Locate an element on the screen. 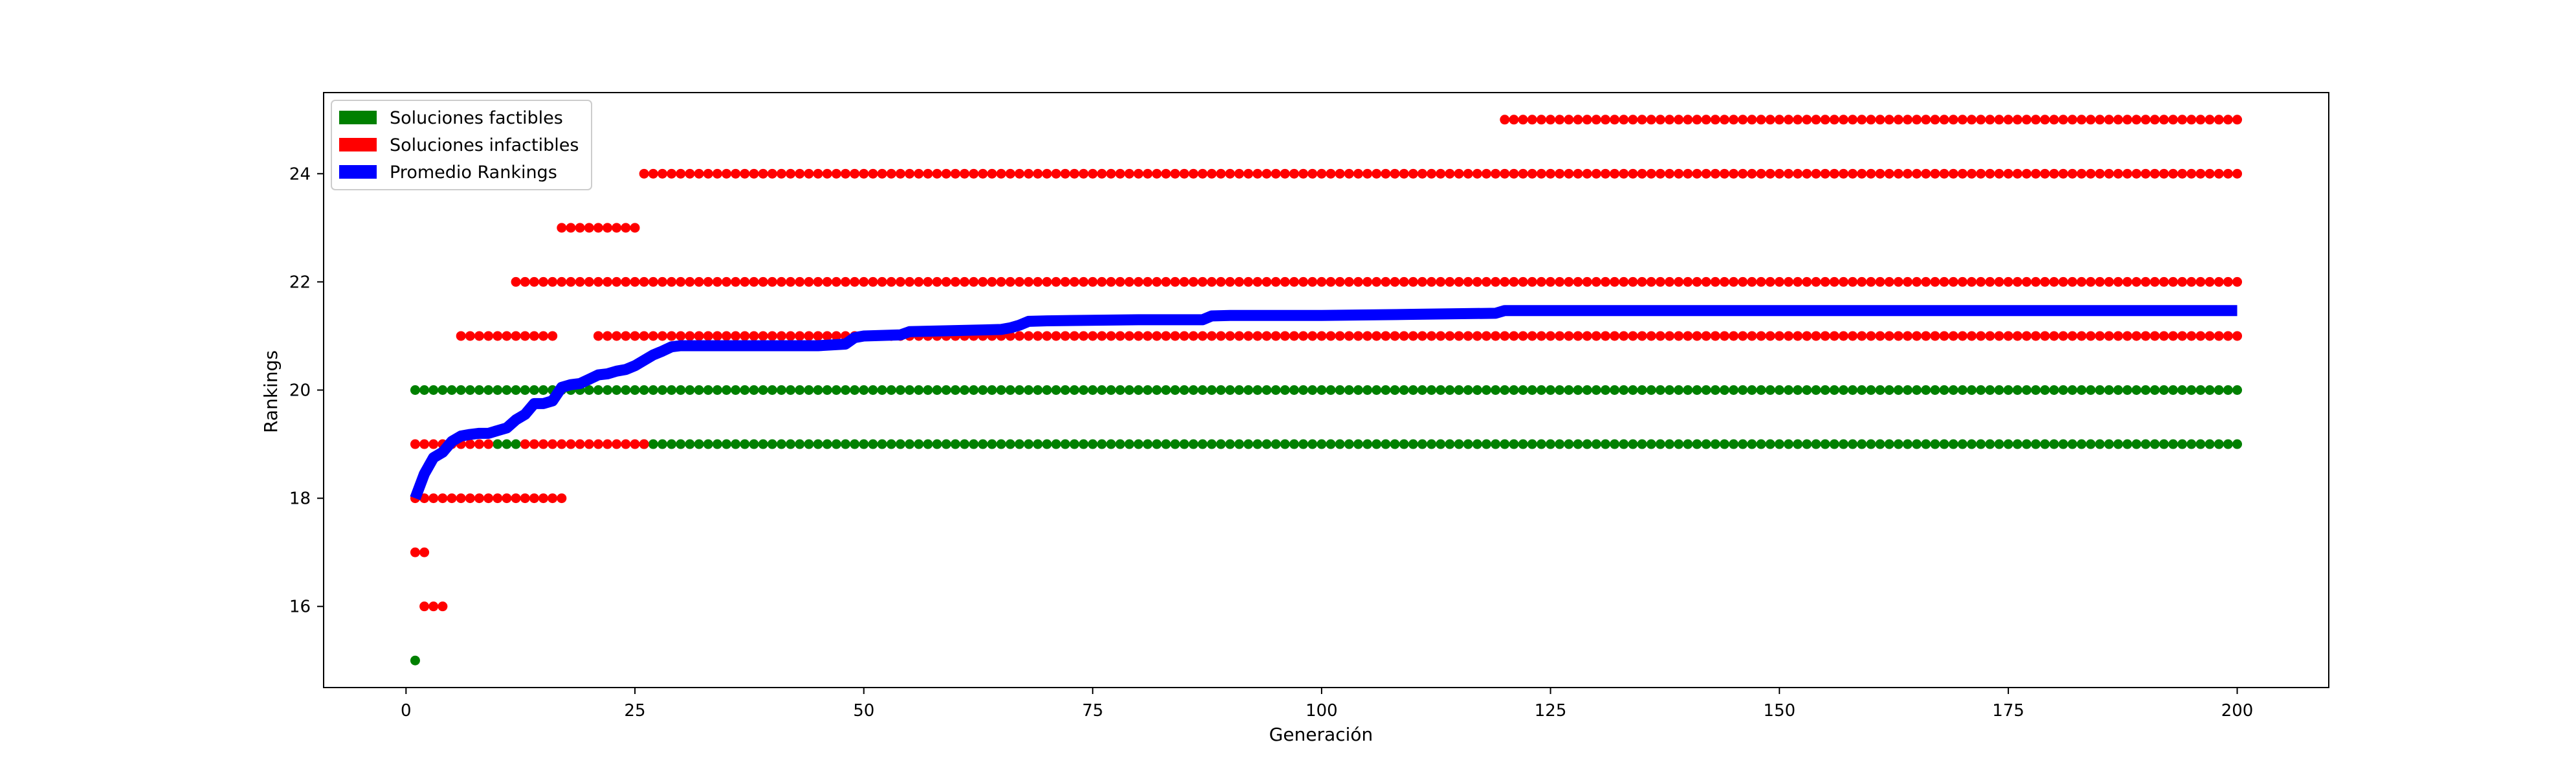 Image resolution: width=2576 pixels, height=773 pixels. x-tick-label: 200 is located at coordinates (2237, 711).